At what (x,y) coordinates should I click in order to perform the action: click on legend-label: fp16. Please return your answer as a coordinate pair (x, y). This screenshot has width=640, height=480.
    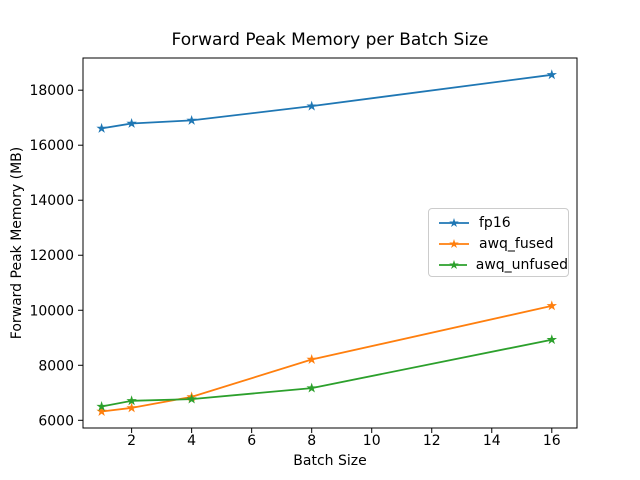
    Looking at the image, I should click on (495, 222).